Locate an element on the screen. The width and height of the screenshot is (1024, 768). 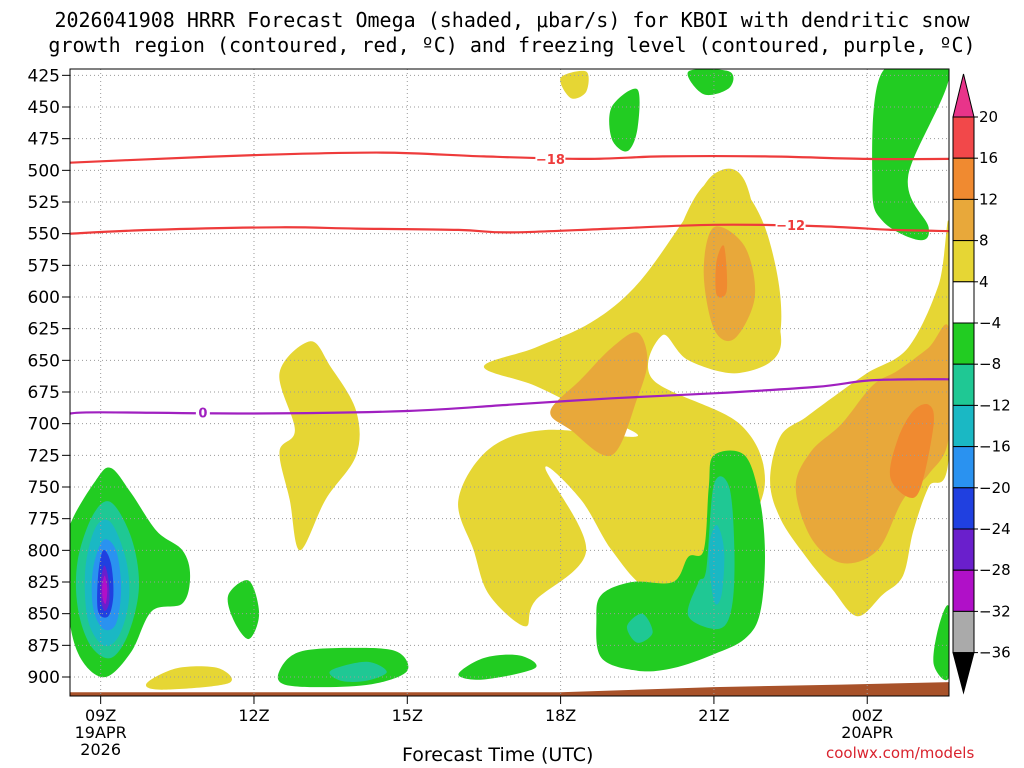
freezing-level-0-label-bg is located at coordinates (202, 412).